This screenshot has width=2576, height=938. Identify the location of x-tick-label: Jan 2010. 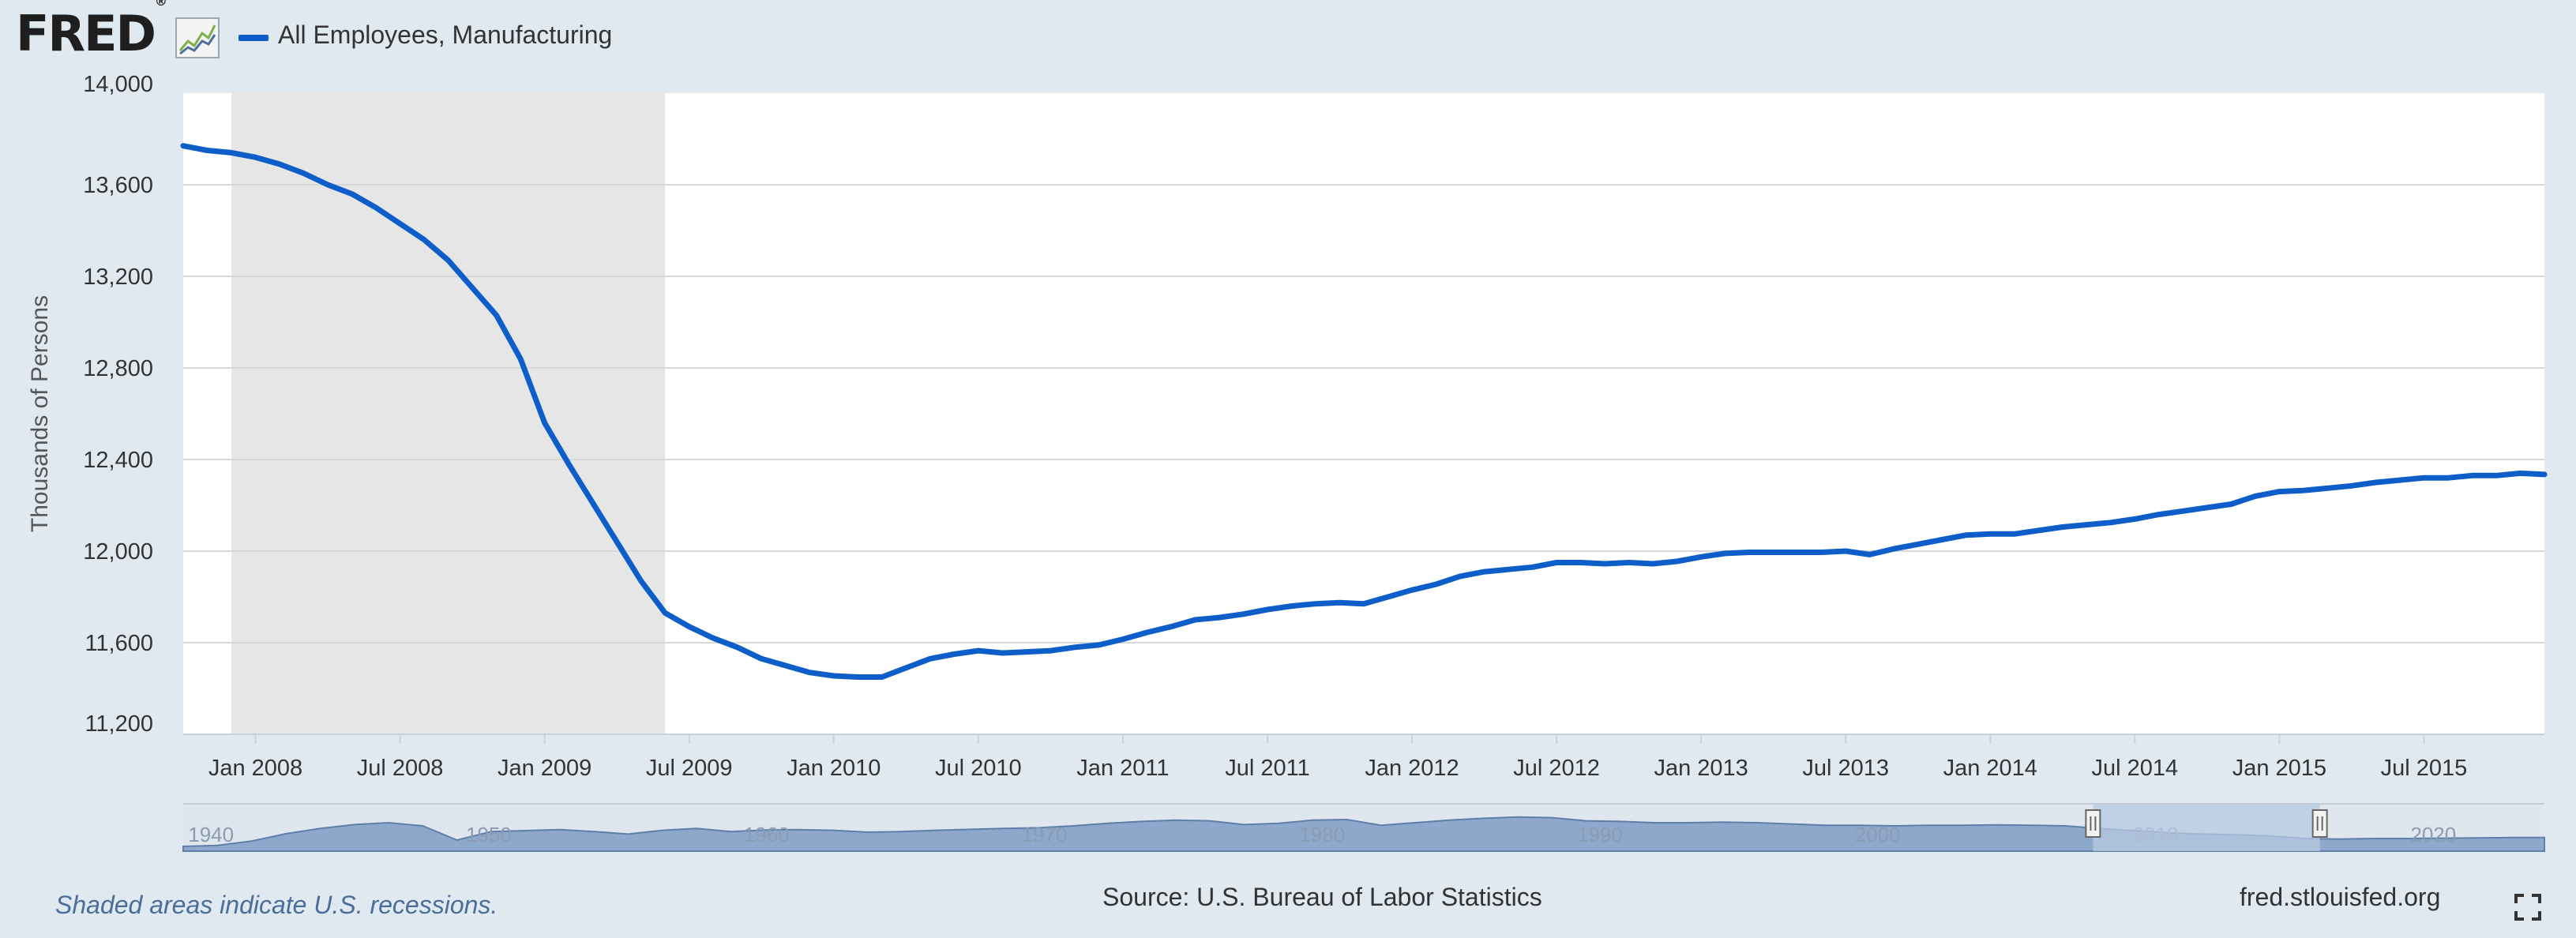
(834, 768).